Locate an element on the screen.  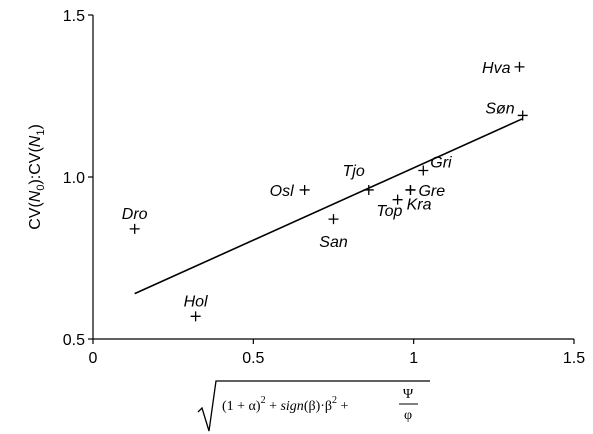
formula-beta: (β)·β is located at coordinates (318, 406).